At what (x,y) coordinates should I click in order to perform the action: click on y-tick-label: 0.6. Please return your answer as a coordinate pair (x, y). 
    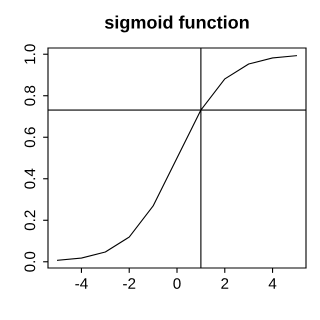
    Looking at the image, I should click on (30, 137).